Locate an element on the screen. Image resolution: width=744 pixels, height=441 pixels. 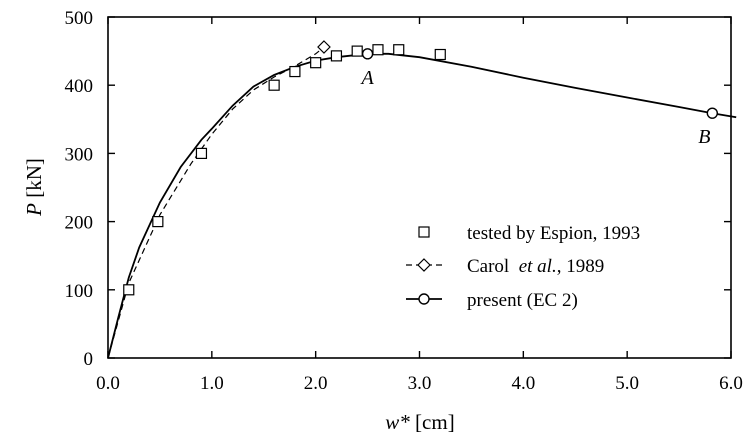
legend-diamond-marker is located at coordinates (424, 265).